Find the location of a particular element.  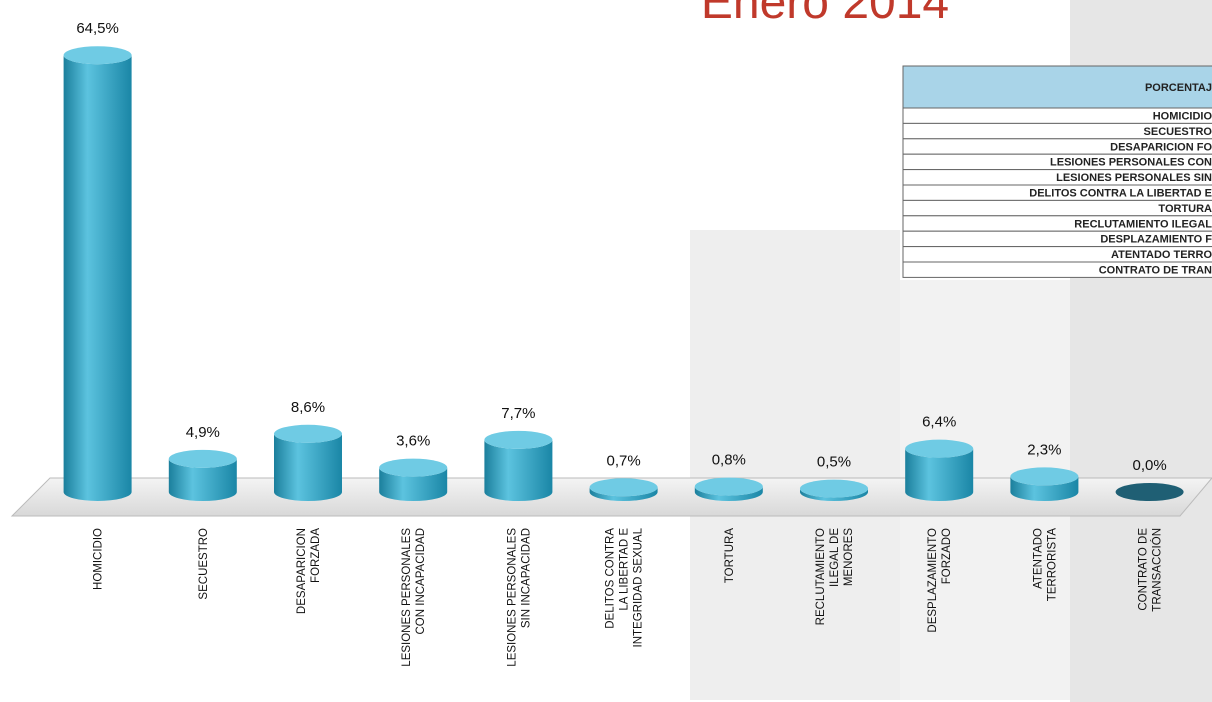

category-label: CONTRATO DE TRANSACCIÓN is located at coordinates (1151, 570).